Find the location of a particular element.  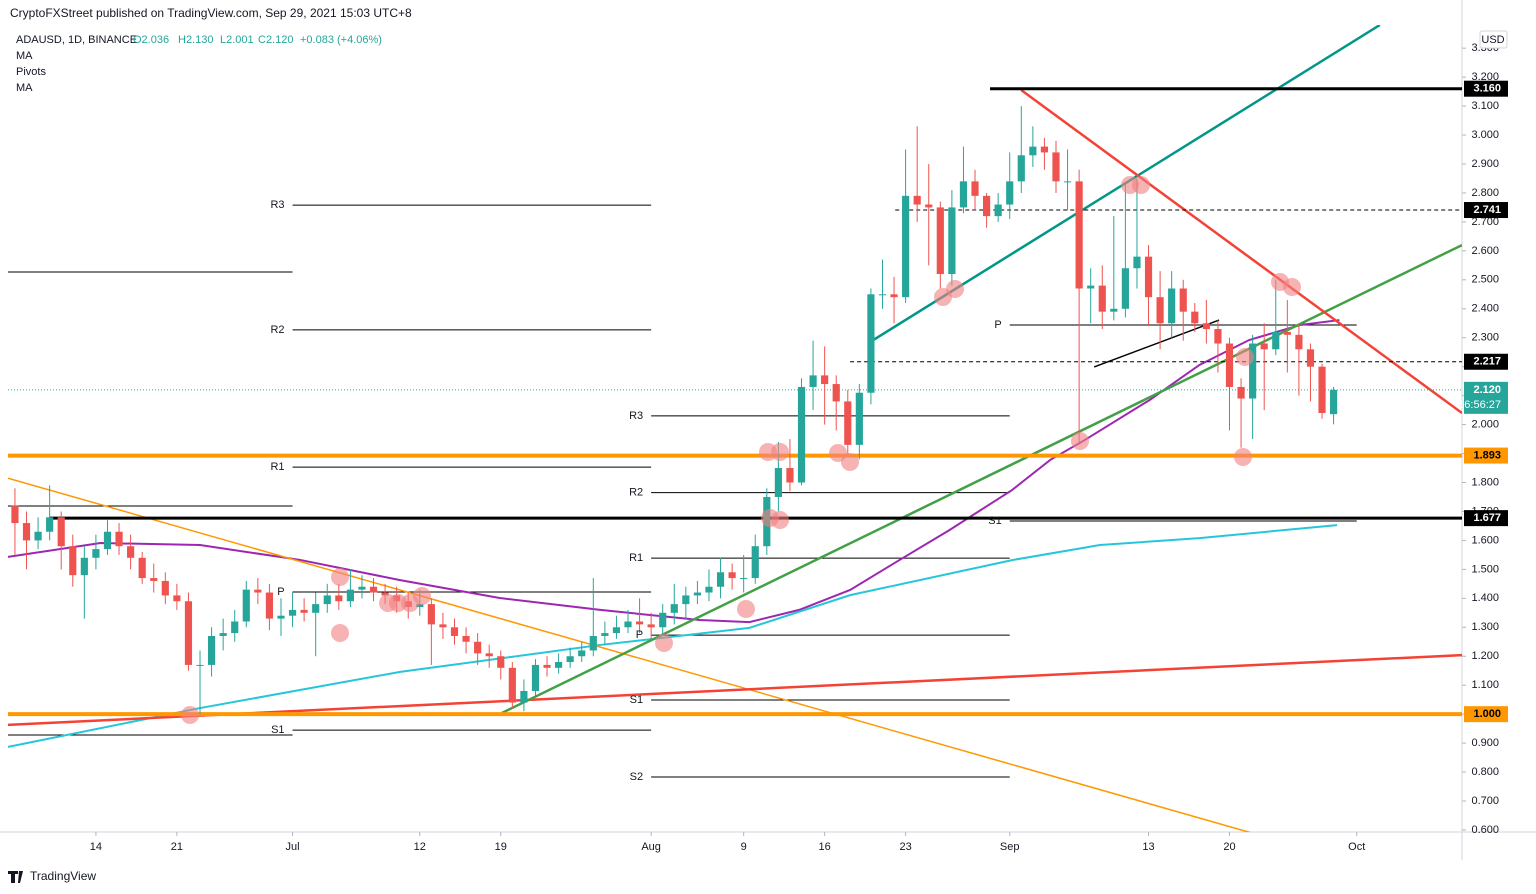

pivot-label: P is located at coordinates (280, 592).